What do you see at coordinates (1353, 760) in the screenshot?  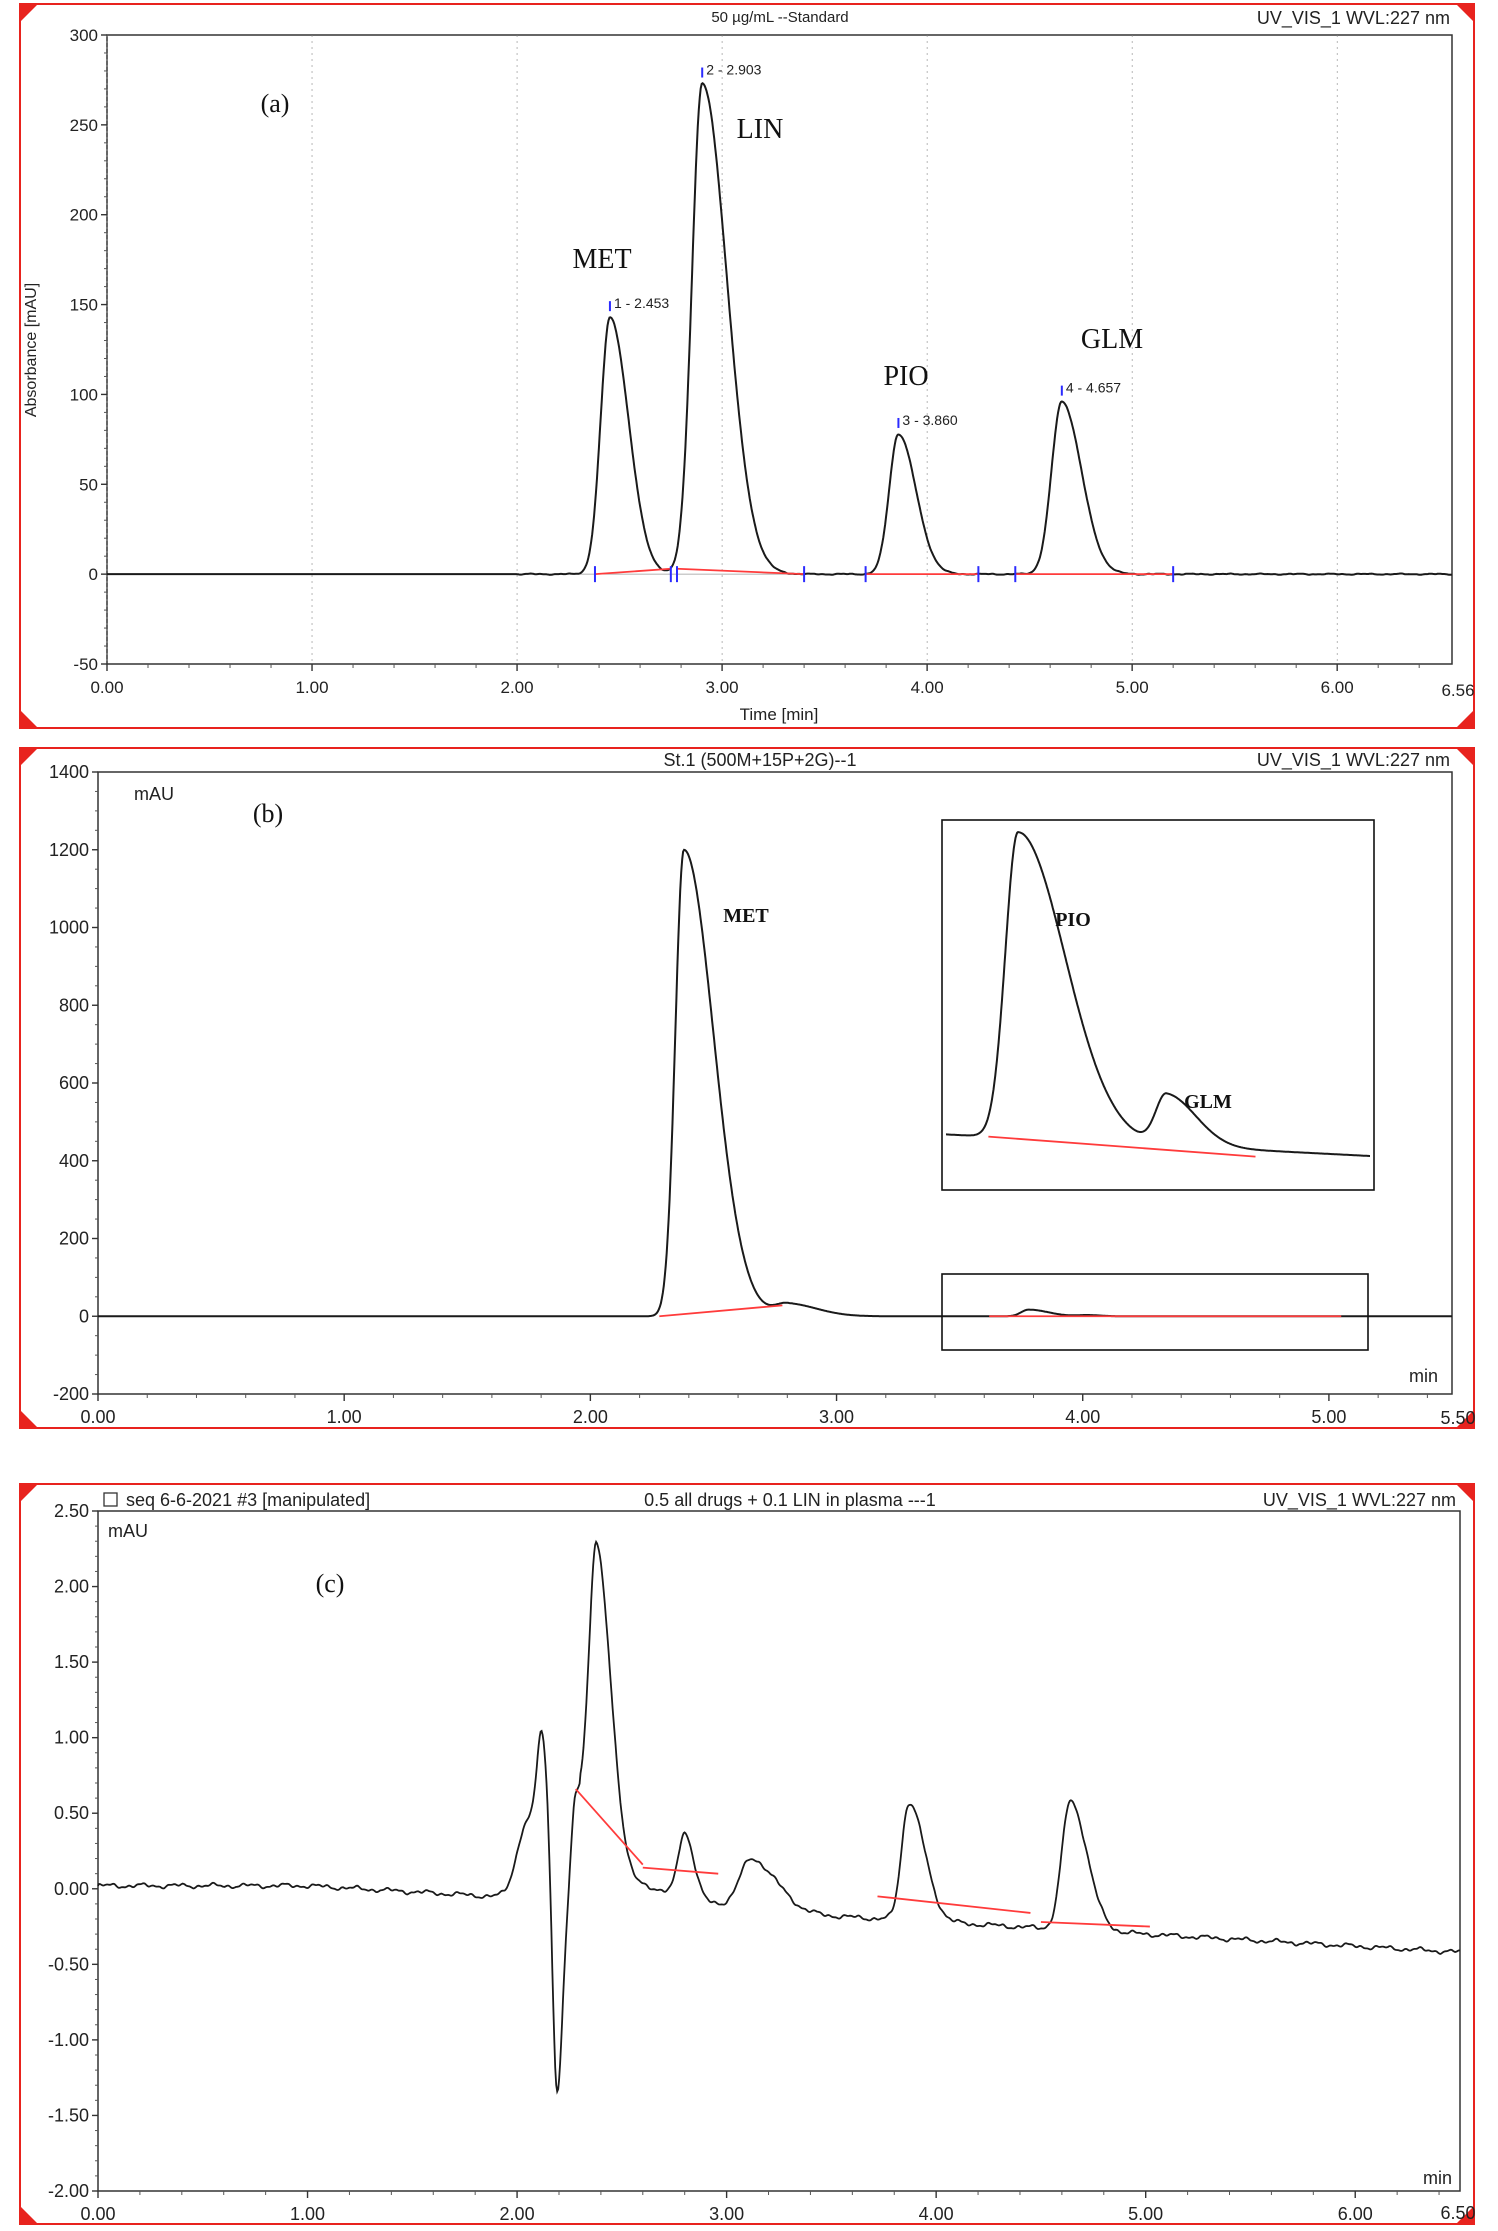 I see `panel-b-detector: UV_VIS_1 WVL:227 nm` at bounding box center [1353, 760].